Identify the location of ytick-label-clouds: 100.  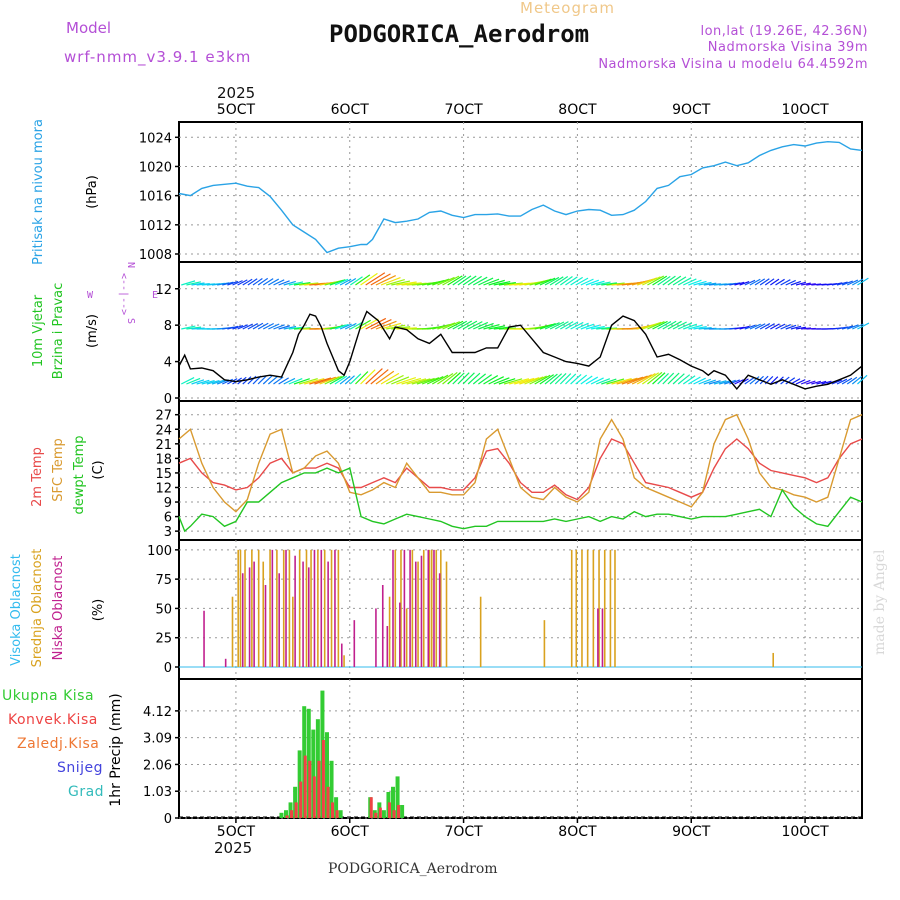
(159, 551).